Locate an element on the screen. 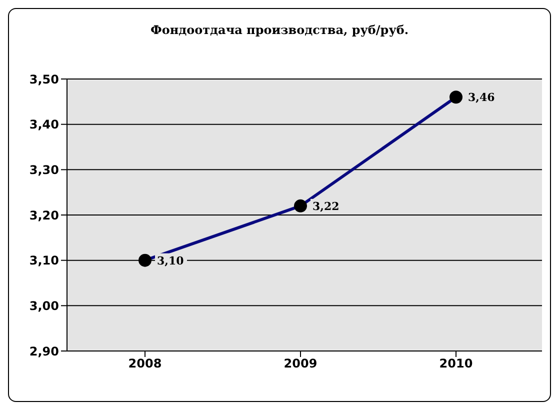  y-tick-label: 3,30 is located at coordinates (44, 169).